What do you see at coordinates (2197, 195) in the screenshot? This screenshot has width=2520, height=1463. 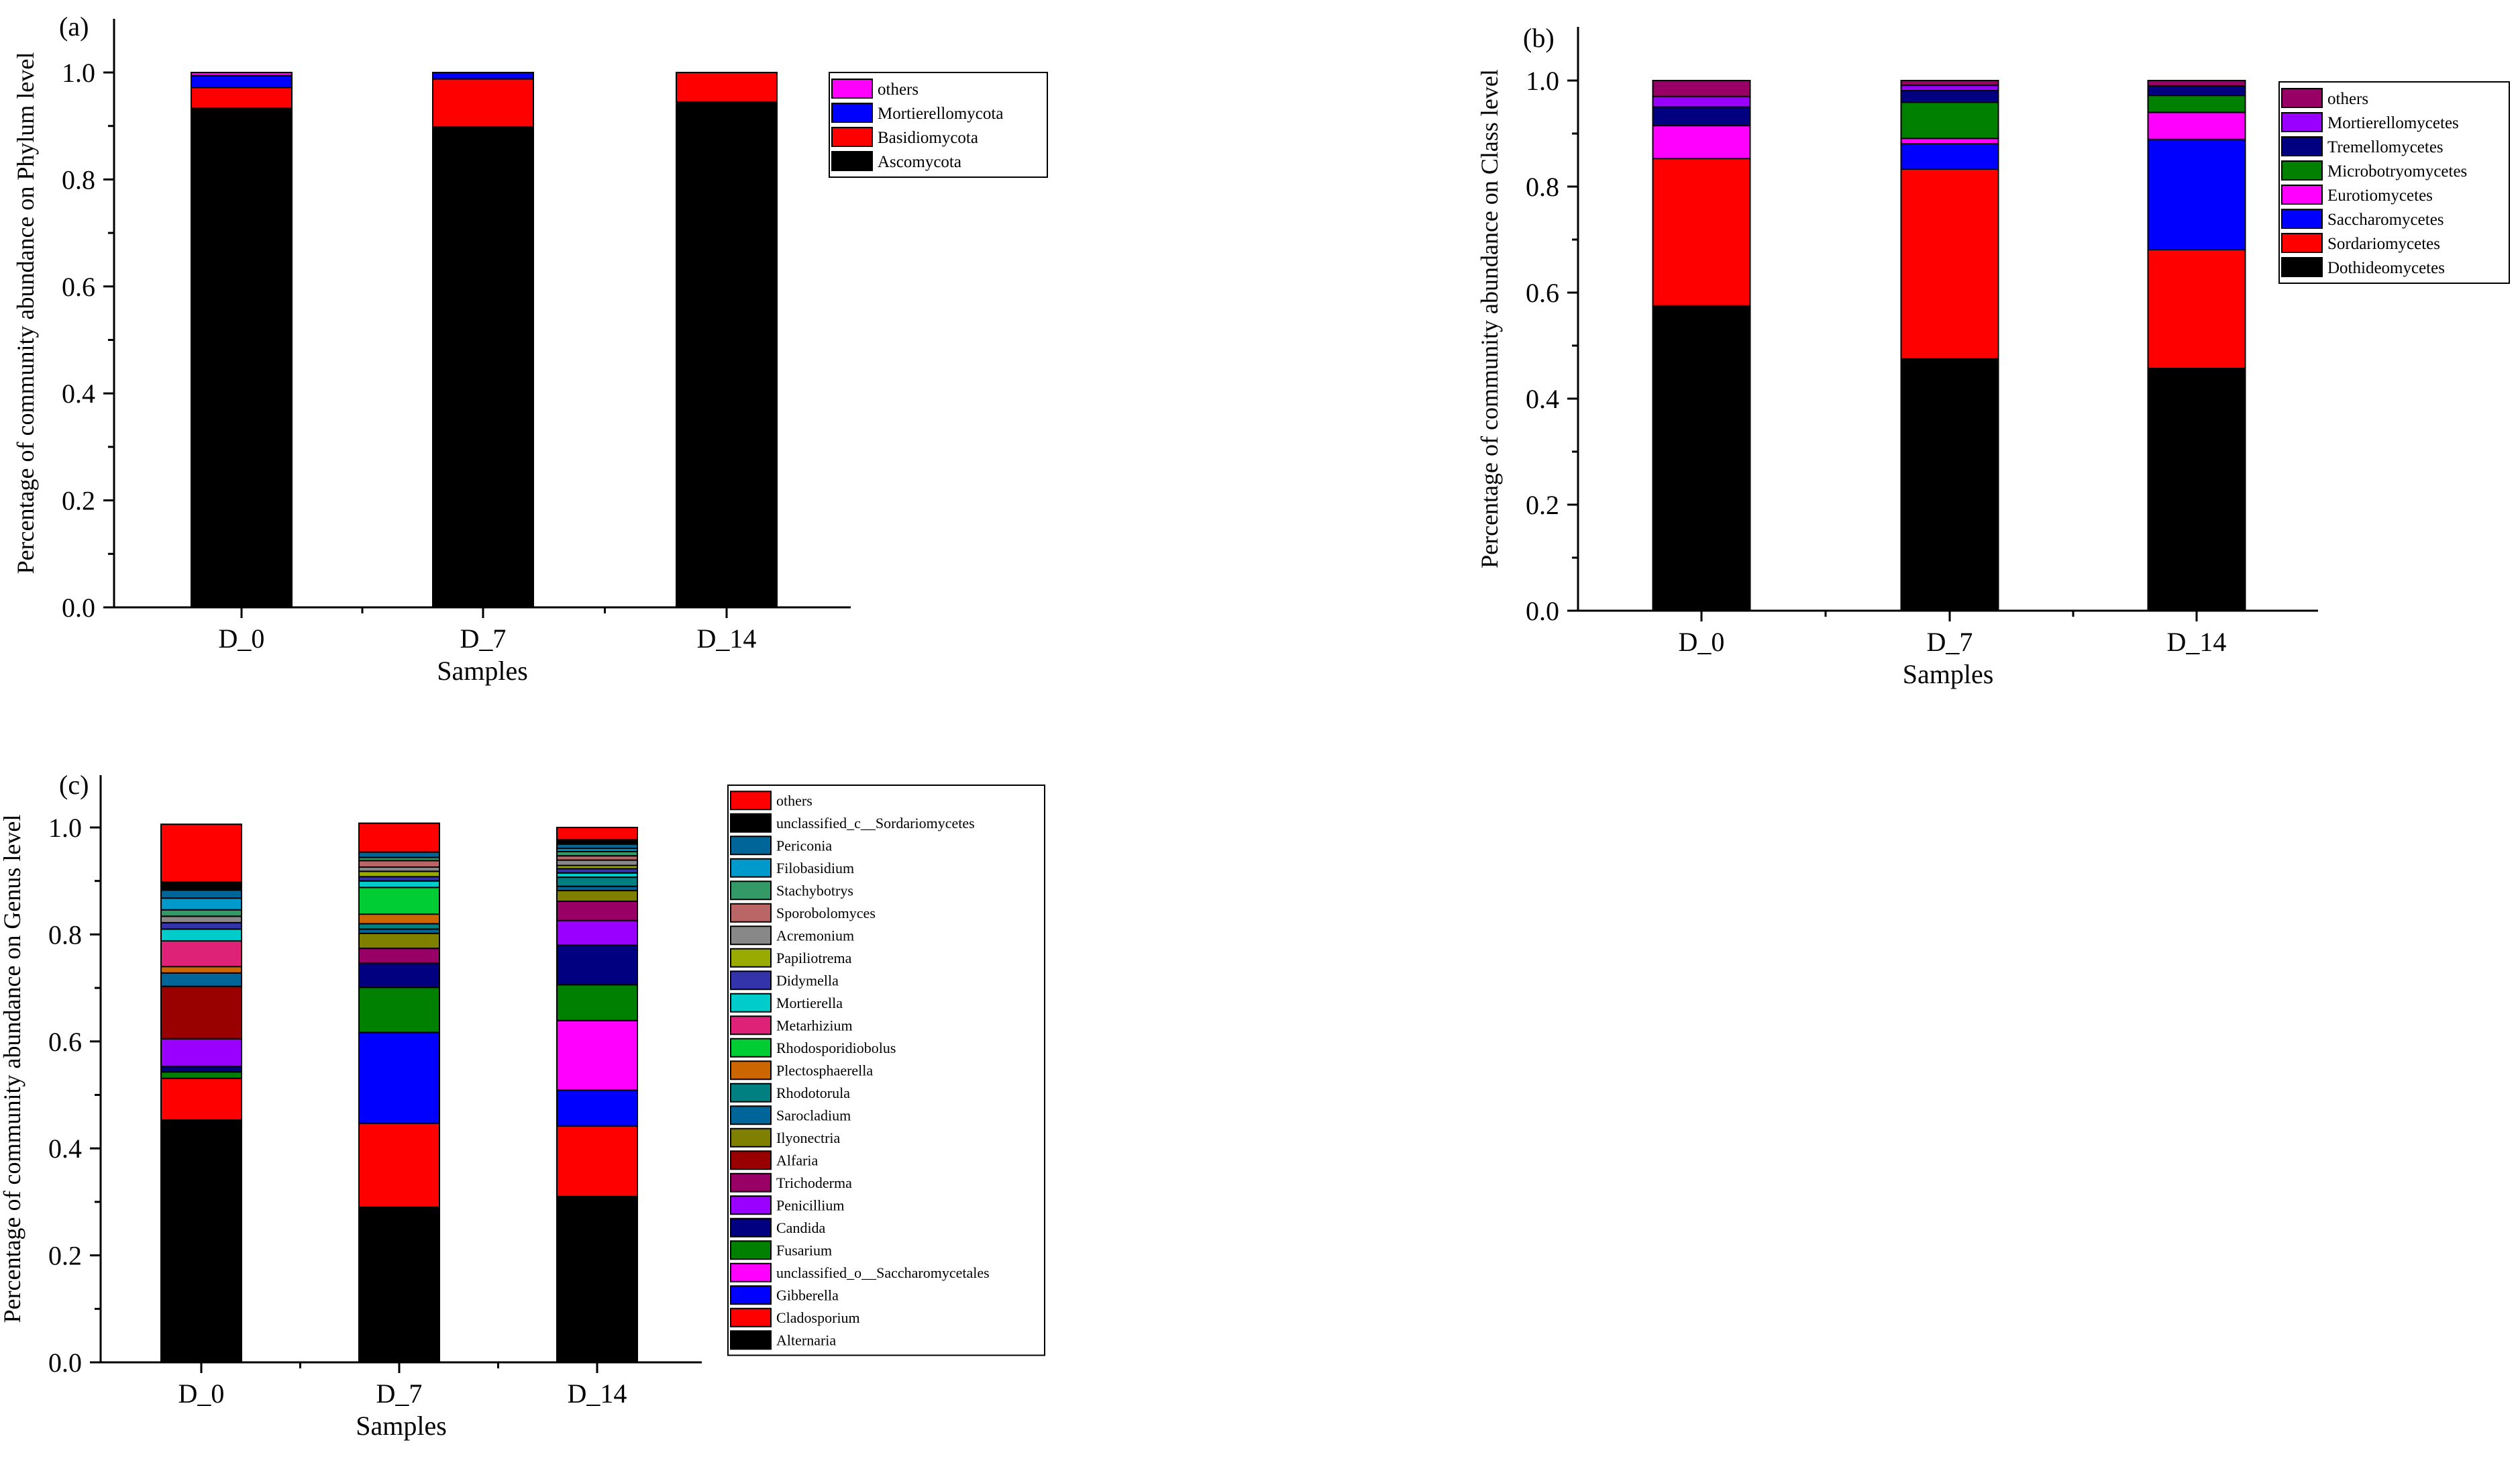 I see `bar-segment-D_14-Saccharomycetes` at bounding box center [2197, 195].